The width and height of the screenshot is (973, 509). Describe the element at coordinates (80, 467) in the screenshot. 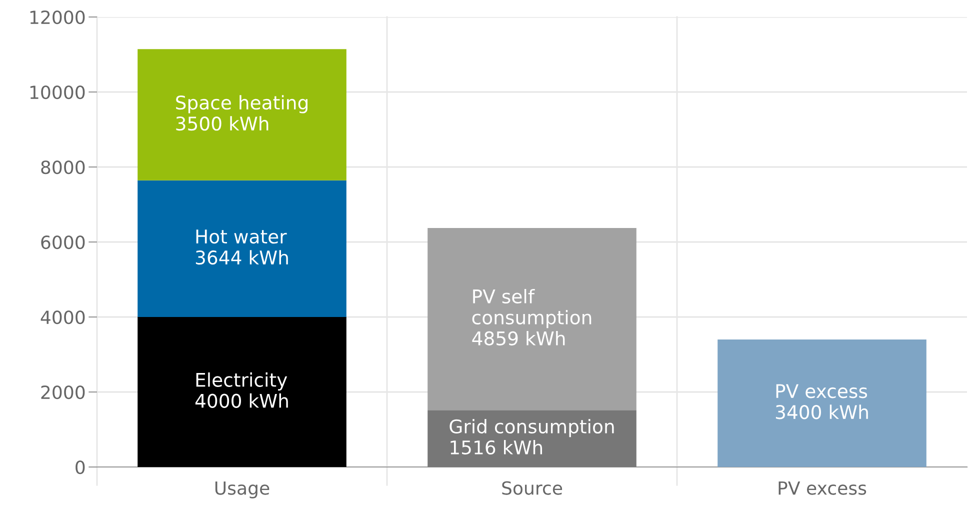

I see `y-tick-label: 0` at that location.